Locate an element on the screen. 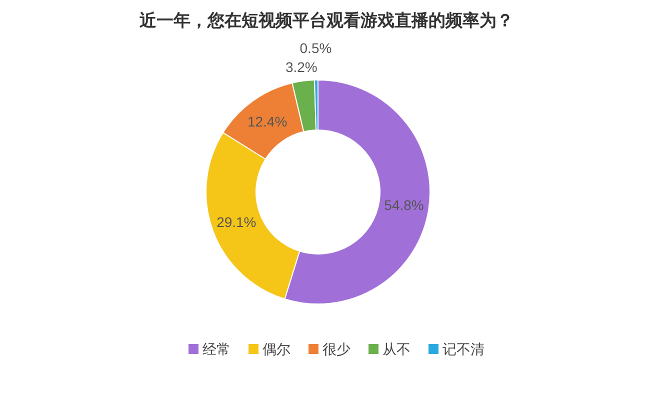 This screenshot has width=653, height=400. legend-label: 偶尔 is located at coordinates (276, 349).